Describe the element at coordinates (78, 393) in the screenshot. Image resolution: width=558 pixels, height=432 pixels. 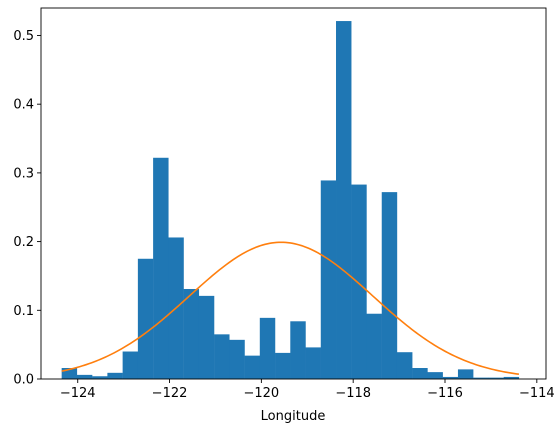
I see `x-tick-label: −124` at that location.